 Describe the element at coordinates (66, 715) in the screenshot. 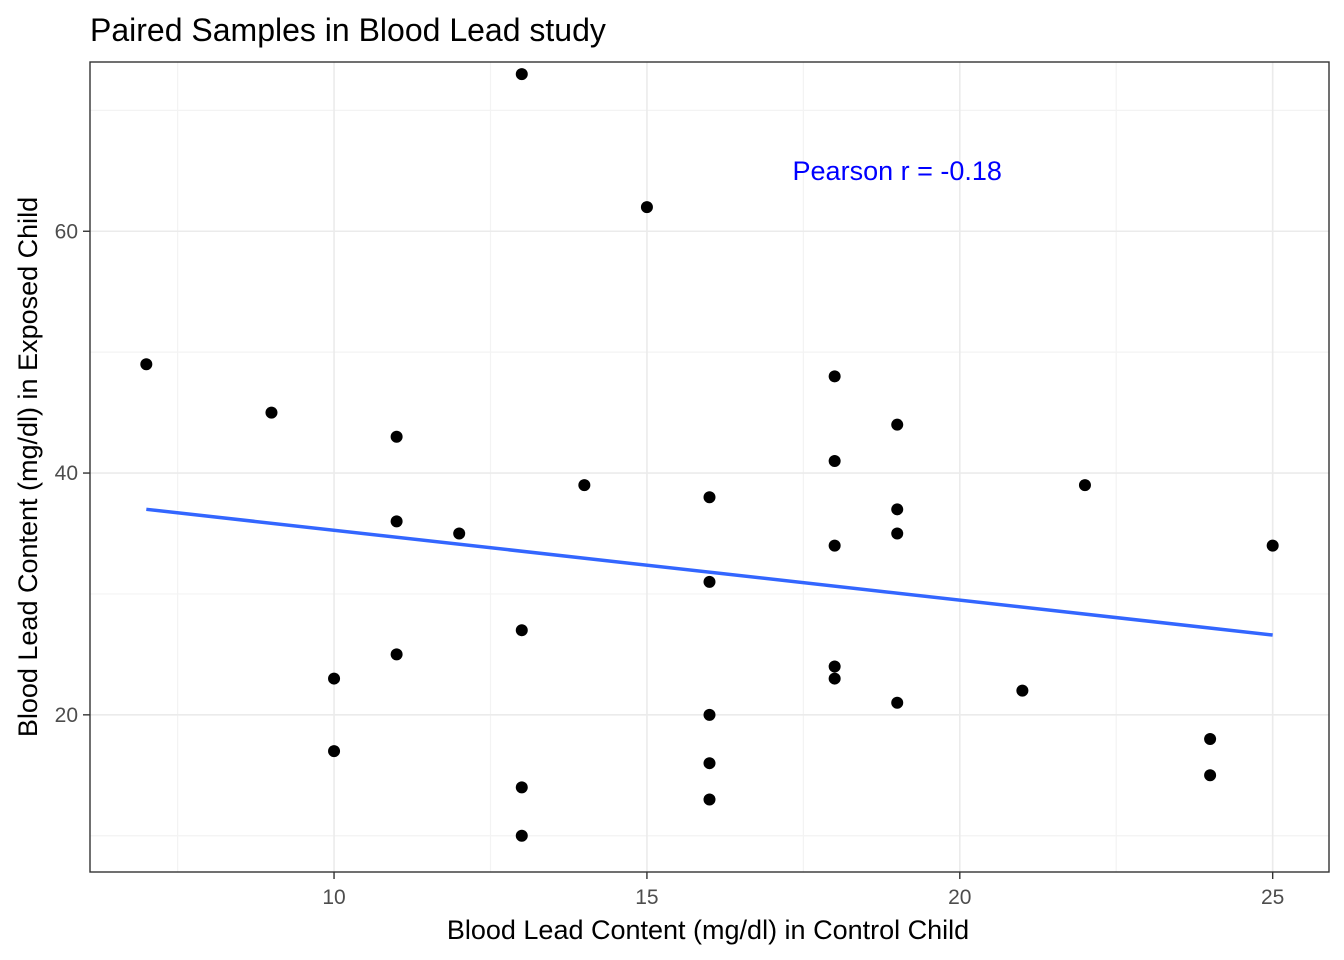

I see `y-tick-label: 20` at that location.